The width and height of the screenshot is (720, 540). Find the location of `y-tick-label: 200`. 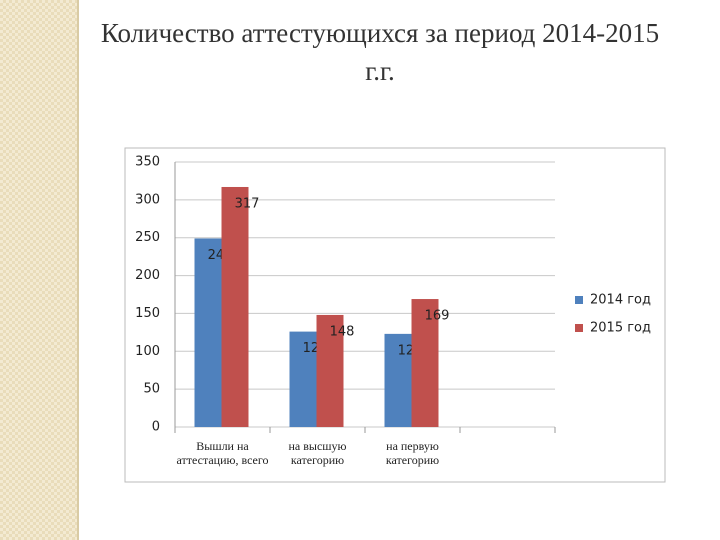

y-tick-label: 200 is located at coordinates (147, 275).